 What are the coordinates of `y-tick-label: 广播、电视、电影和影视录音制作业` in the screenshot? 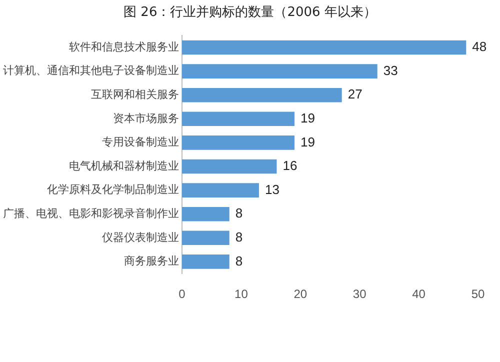 It's located at (91, 213).